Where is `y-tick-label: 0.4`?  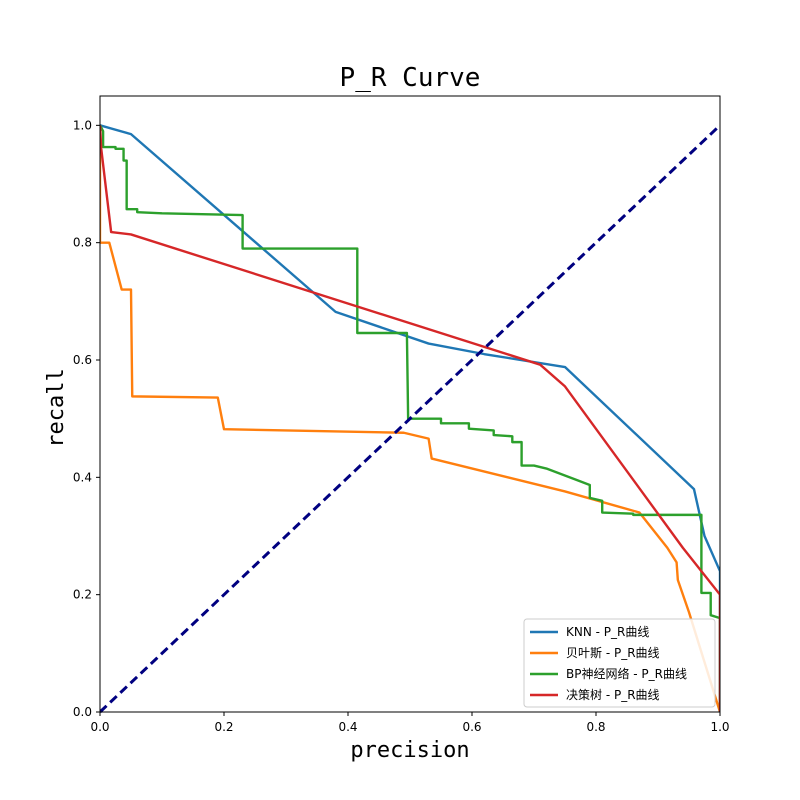 y-tick-label: 0.4 is located at coordinates (82, 477).